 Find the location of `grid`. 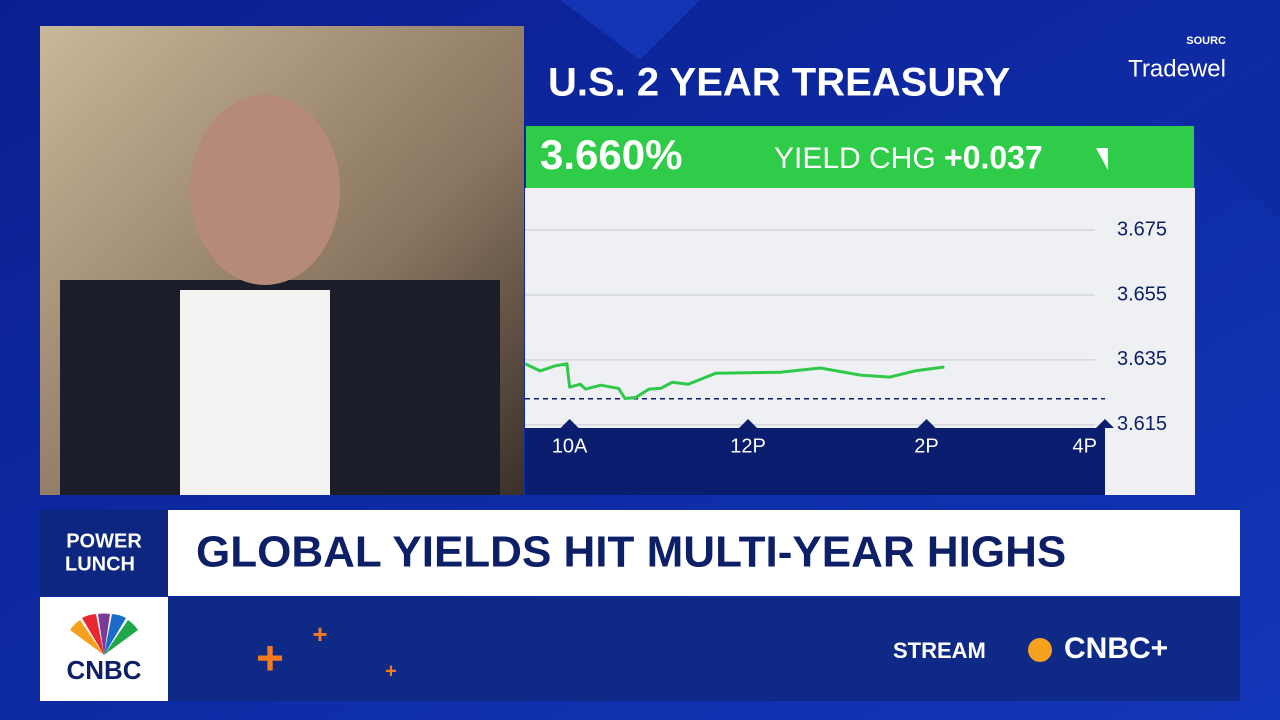

grid is located at coordinates (810, 327).